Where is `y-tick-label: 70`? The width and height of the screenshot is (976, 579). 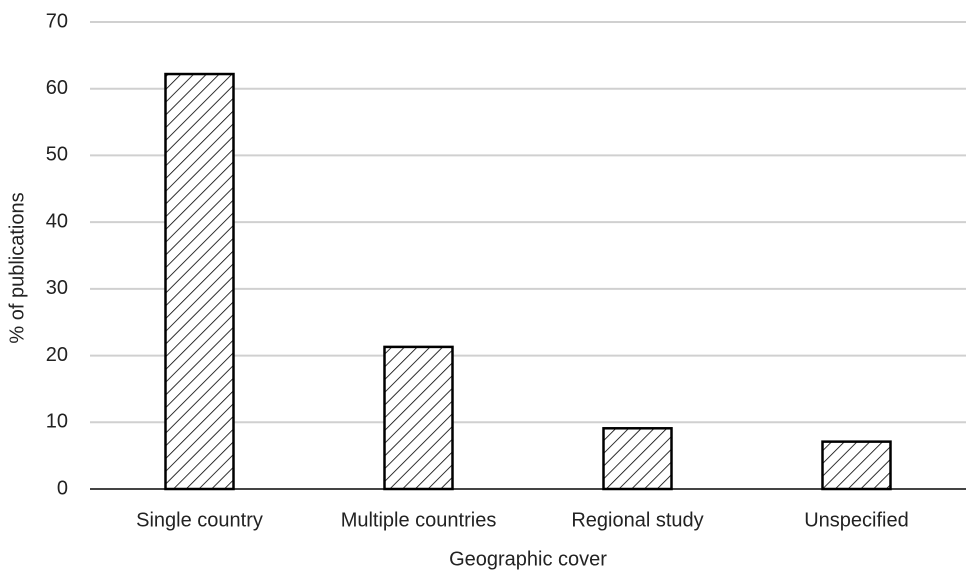
y-tick-label: 70 is located at coordinates (57, 21).